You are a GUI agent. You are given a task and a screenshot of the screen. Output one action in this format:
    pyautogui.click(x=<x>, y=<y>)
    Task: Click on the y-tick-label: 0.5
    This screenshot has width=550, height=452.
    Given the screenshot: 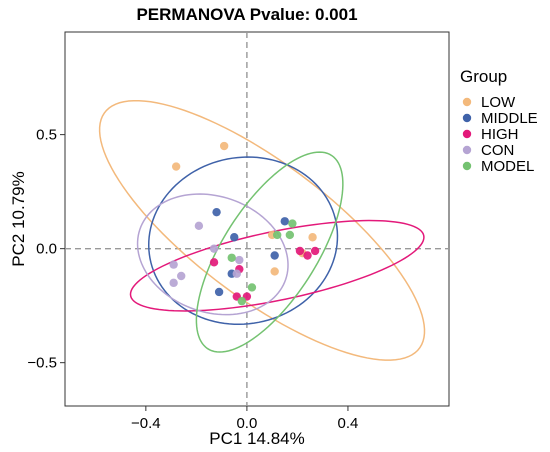 What is the action you would take?
    pyautogui.click(x=46, y=135)
    